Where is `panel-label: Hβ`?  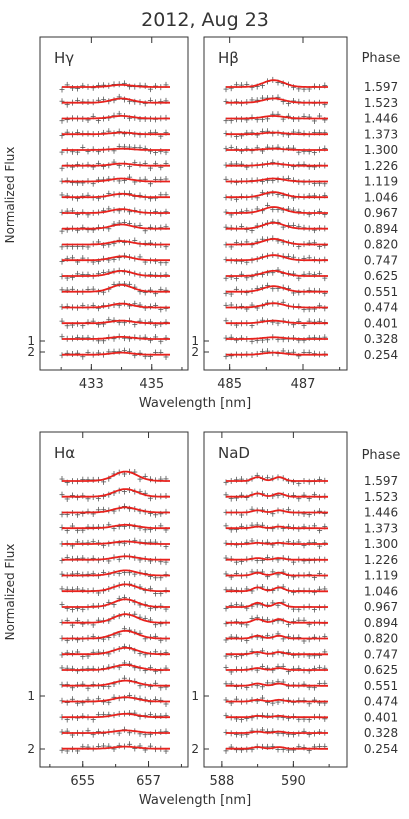 panel-label: Hβ is located at coordinates (228, 58).